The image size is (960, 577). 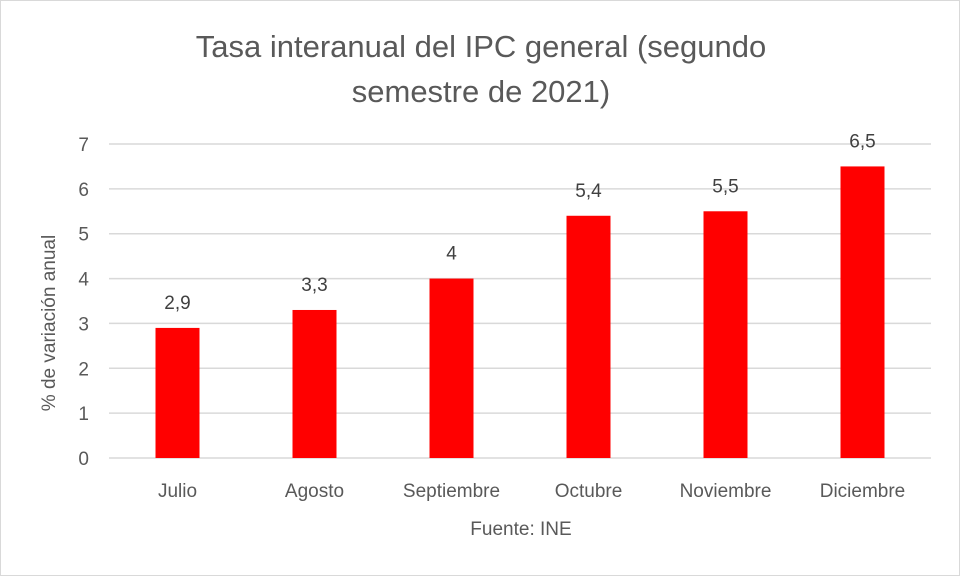 I want to click on y-tick-label-5: 5, so click(x=83, y=235).